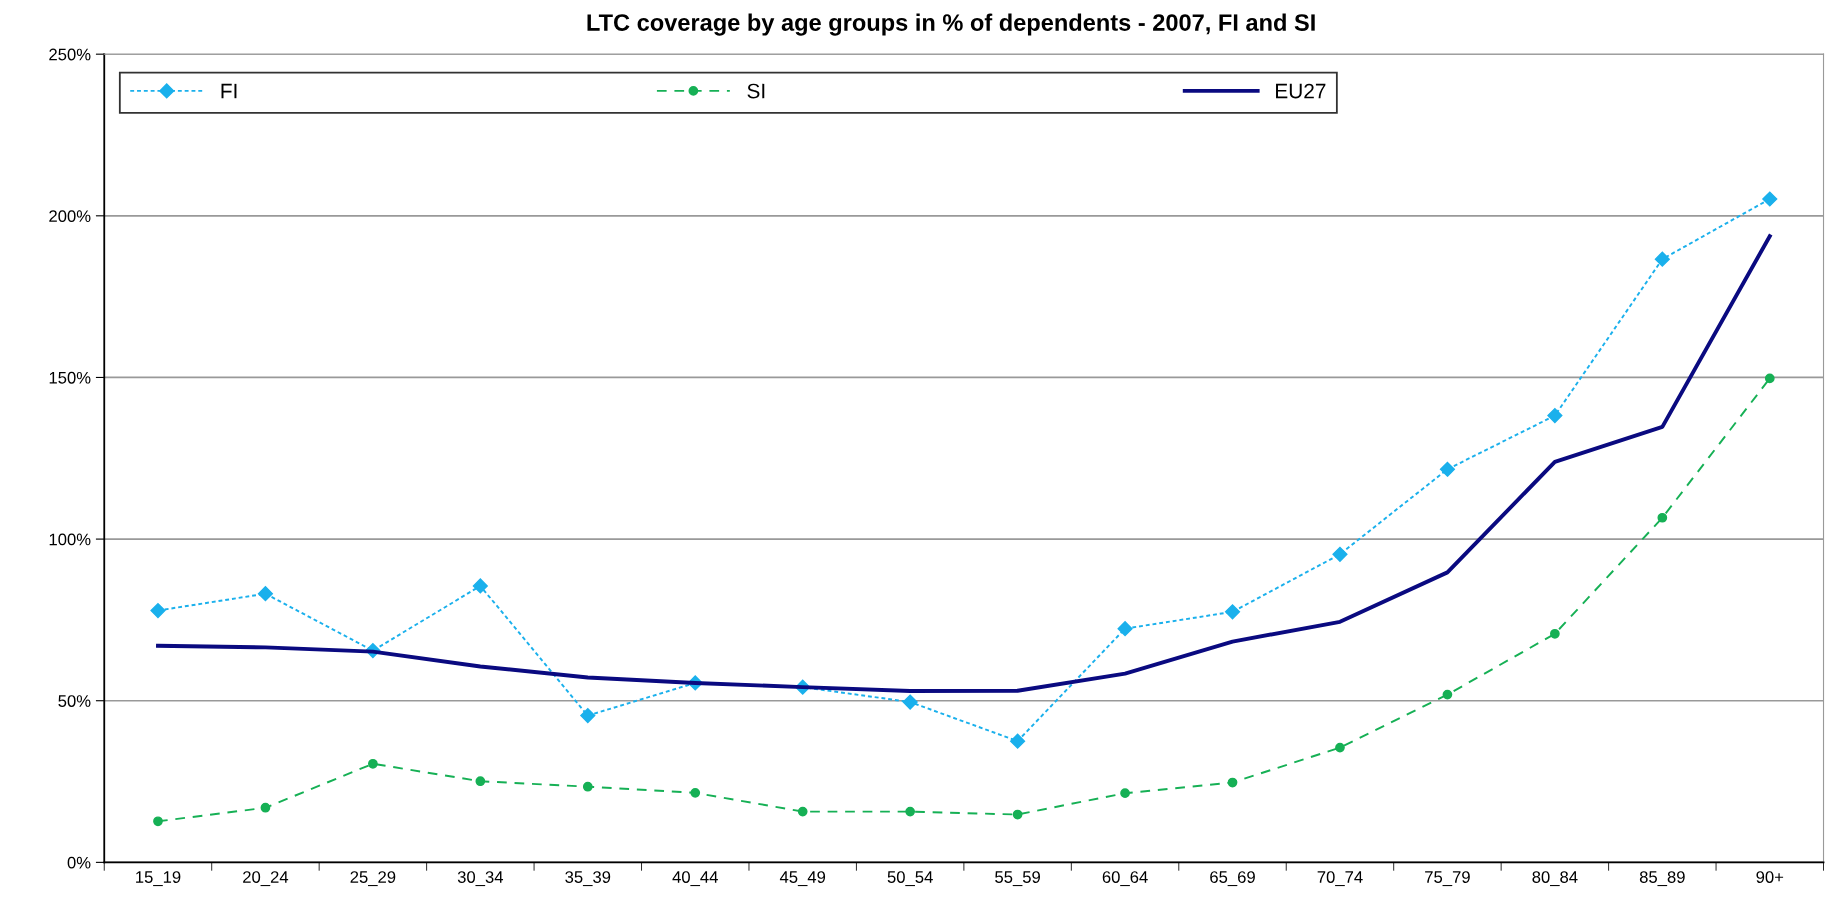 This screenshot has width=1829, height=903. I want to click on x-tick-label: 65_69, so click(1232, 879).